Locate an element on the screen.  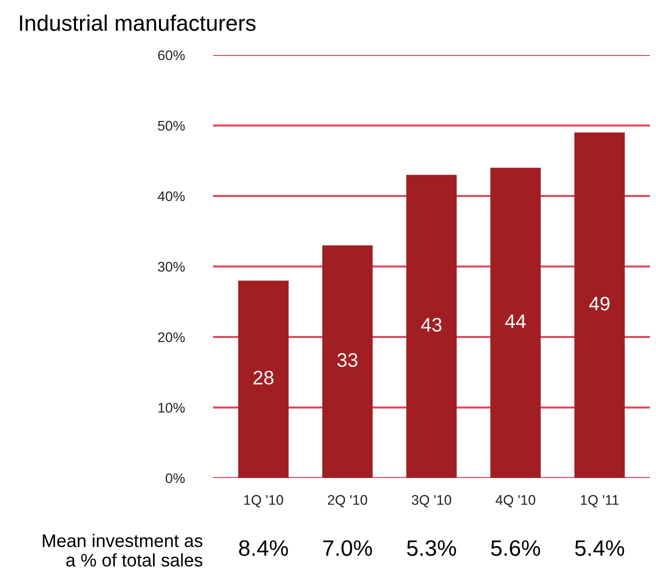
text: Mean investment as a % of total sales is located at coordinates (122, 550).